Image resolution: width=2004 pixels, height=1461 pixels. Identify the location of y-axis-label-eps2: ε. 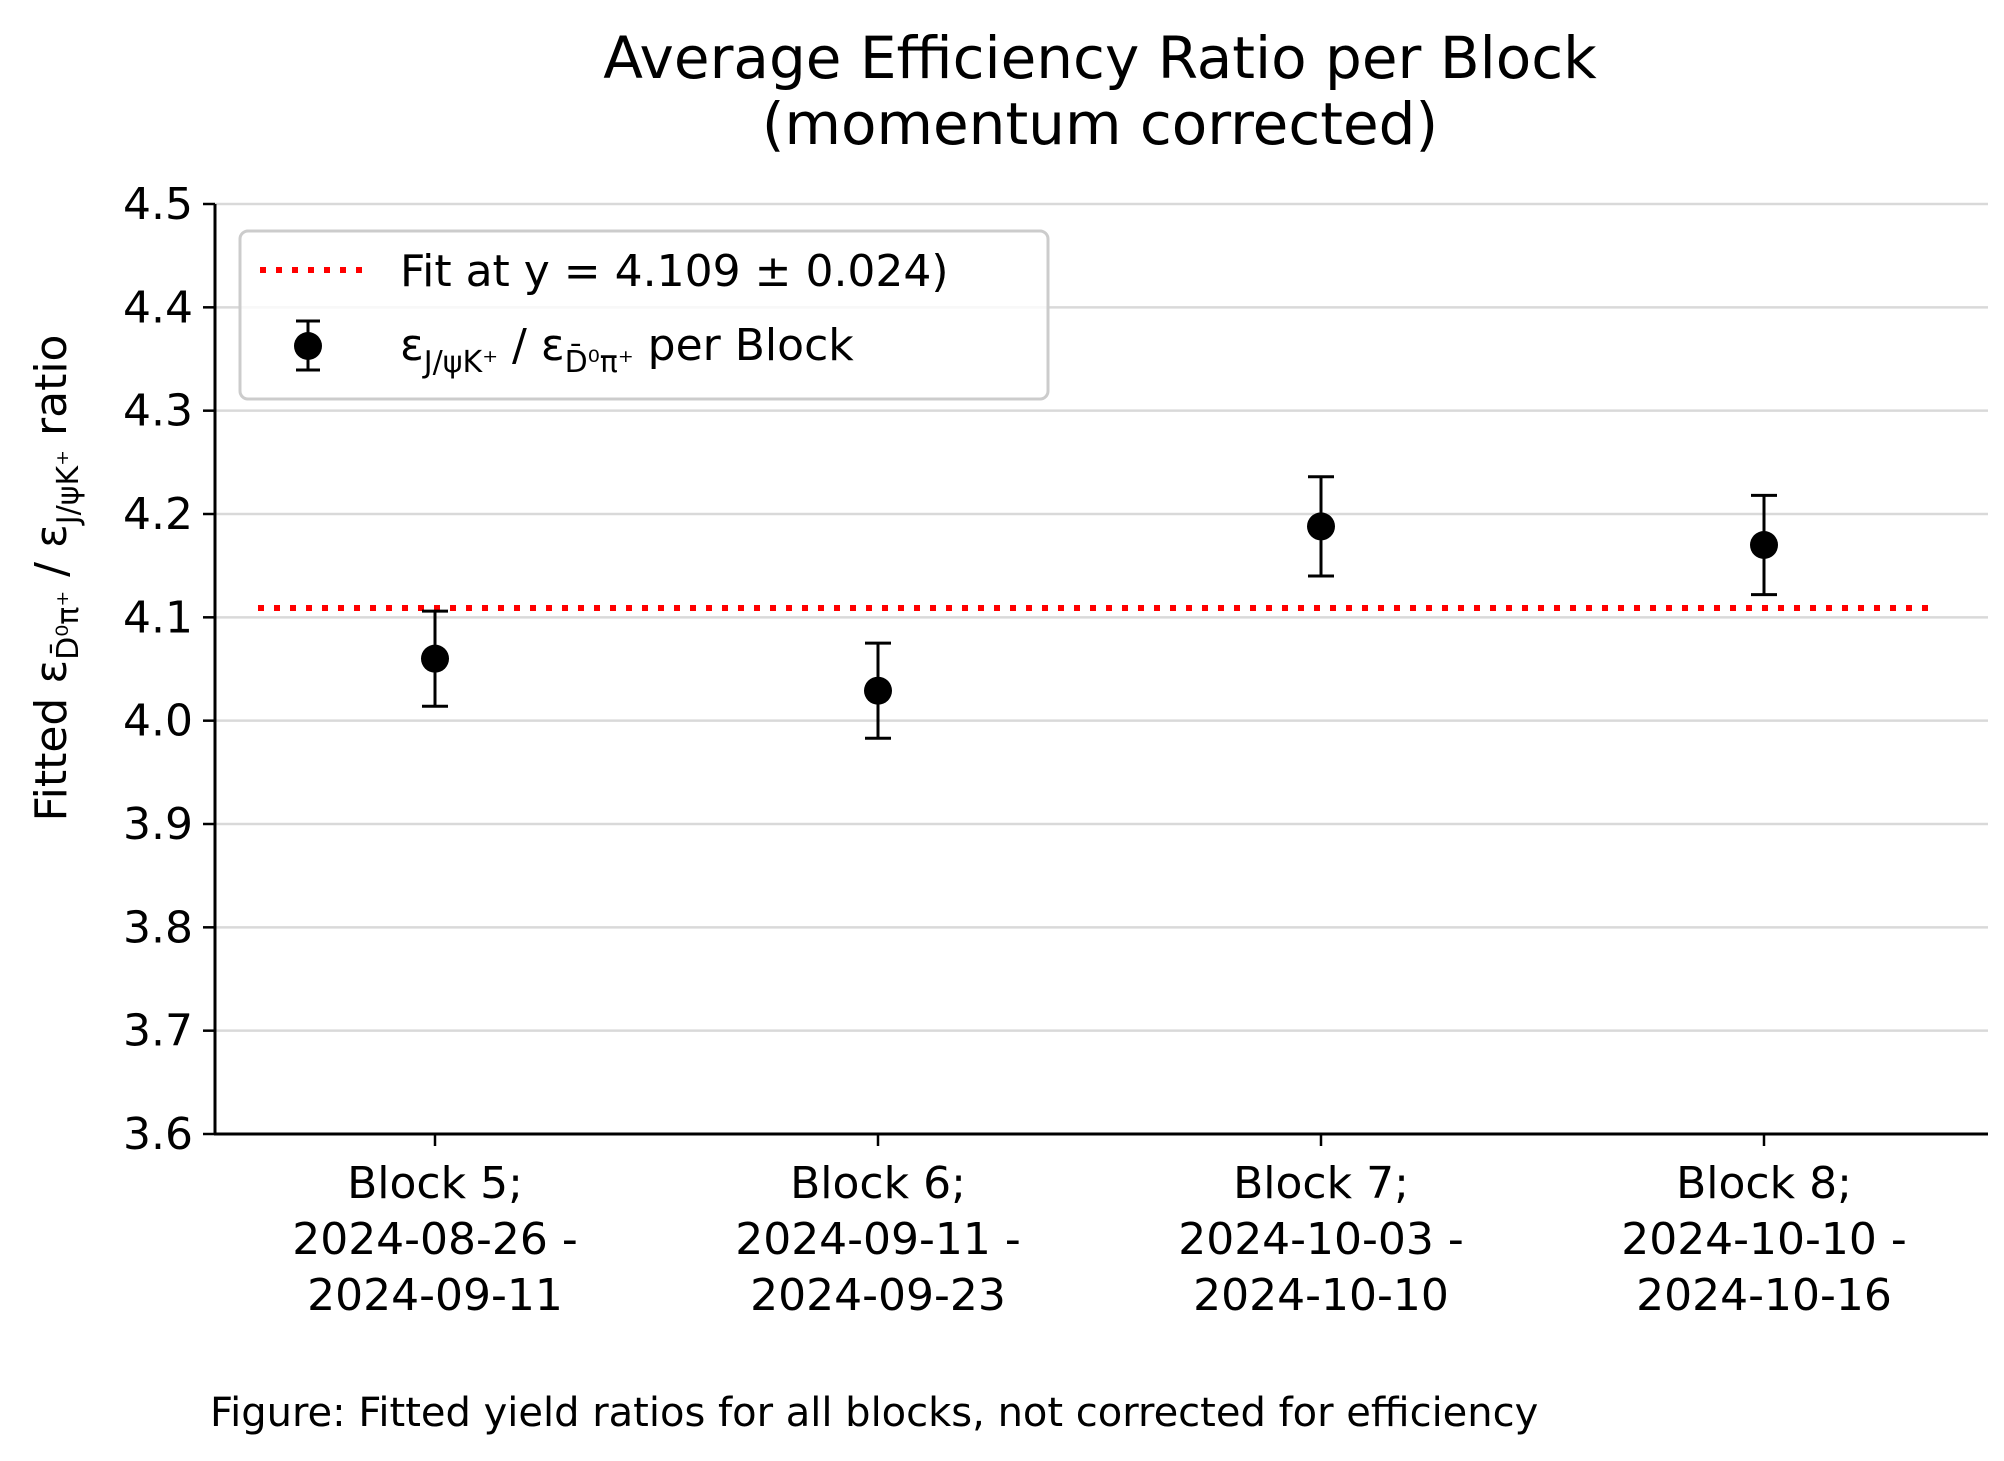
(51, 536).